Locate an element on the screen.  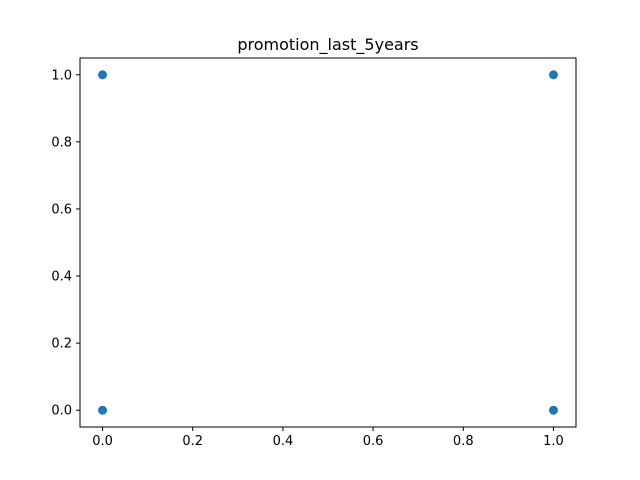
y-tick-label: 0.4 is located at coordinates (61, 277).